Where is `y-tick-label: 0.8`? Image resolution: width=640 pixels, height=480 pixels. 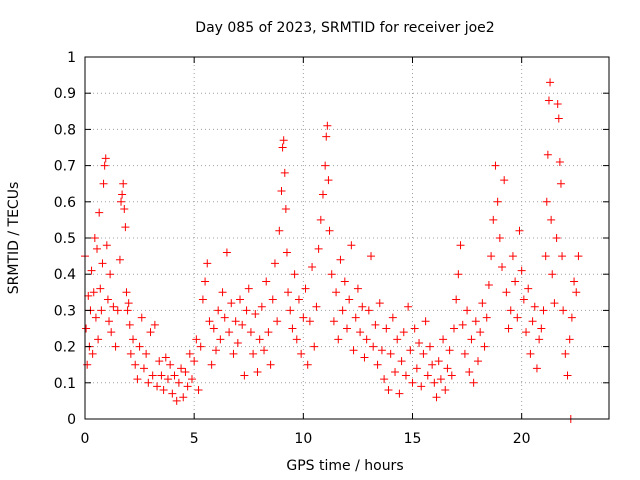
y-tick-label: 0.8 is located at coordinates (65, 130).